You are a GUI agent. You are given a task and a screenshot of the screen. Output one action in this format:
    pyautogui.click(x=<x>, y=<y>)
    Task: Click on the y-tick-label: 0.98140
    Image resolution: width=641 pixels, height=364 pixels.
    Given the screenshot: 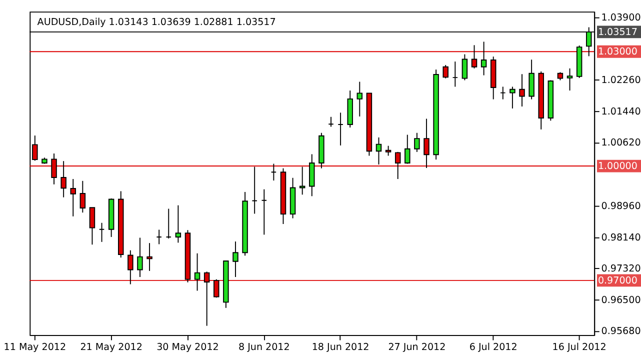 What is the action you would take?
    pyautogui.click(x=621, y=238)
    